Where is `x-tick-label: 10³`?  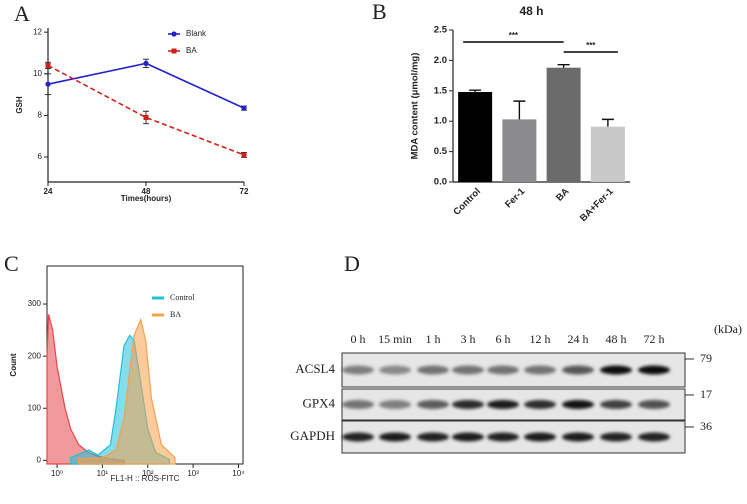 x-tick-label: 10³ is located at coordinates (193, 473).